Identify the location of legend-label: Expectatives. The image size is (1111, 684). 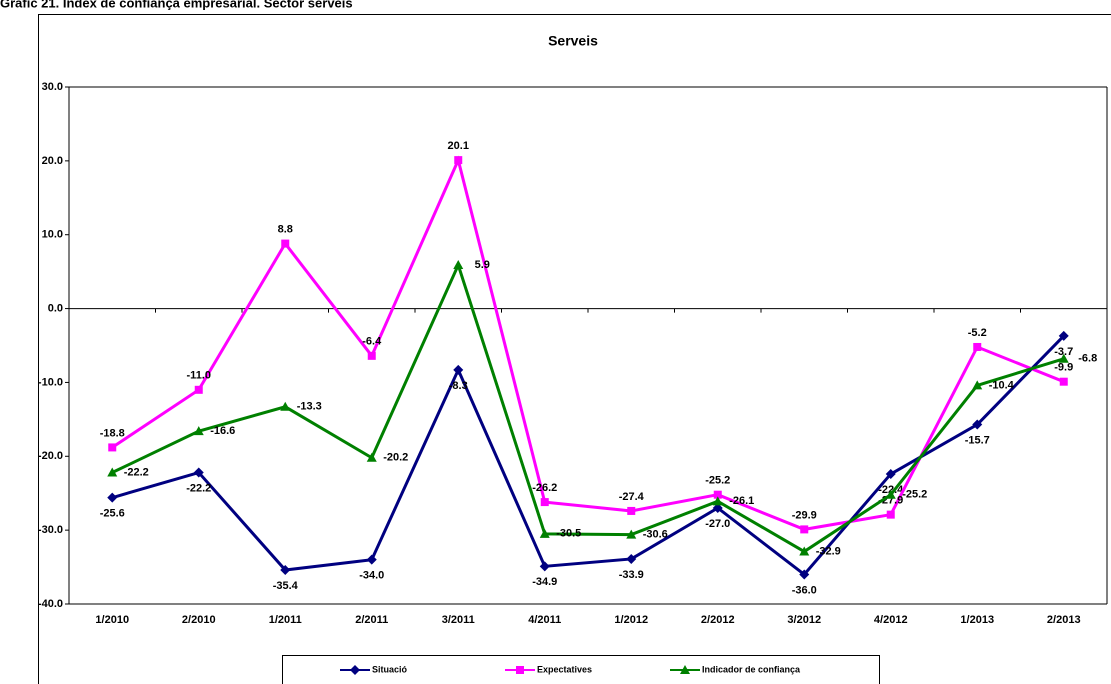
(564, 669).